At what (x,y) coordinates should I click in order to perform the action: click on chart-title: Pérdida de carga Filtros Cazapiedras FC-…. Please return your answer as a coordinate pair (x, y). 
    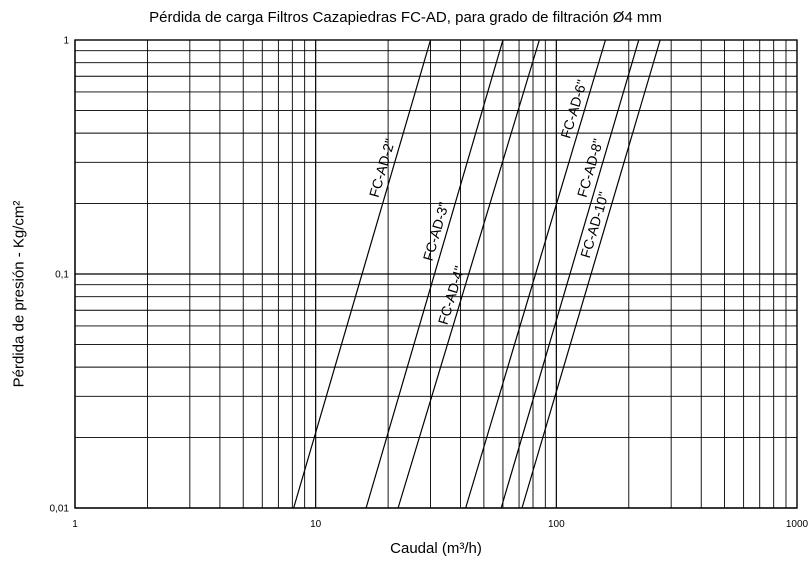
    Looking at the image, I should click on (405, 17).